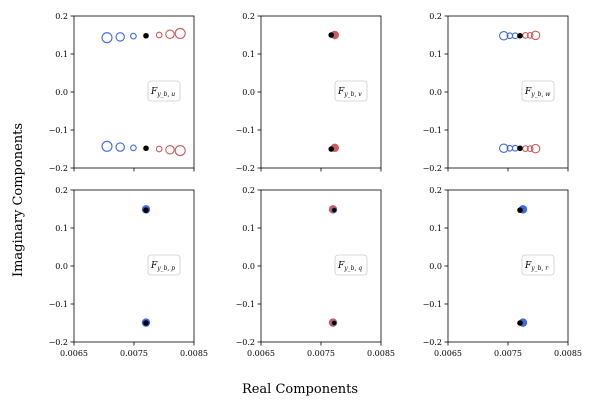 This screenshot has width=600, height=400. What do you see at coordinates (300, 389) in the screenshot?
I see `x-axis-title: Real Components` at bounding box center [300, 389].